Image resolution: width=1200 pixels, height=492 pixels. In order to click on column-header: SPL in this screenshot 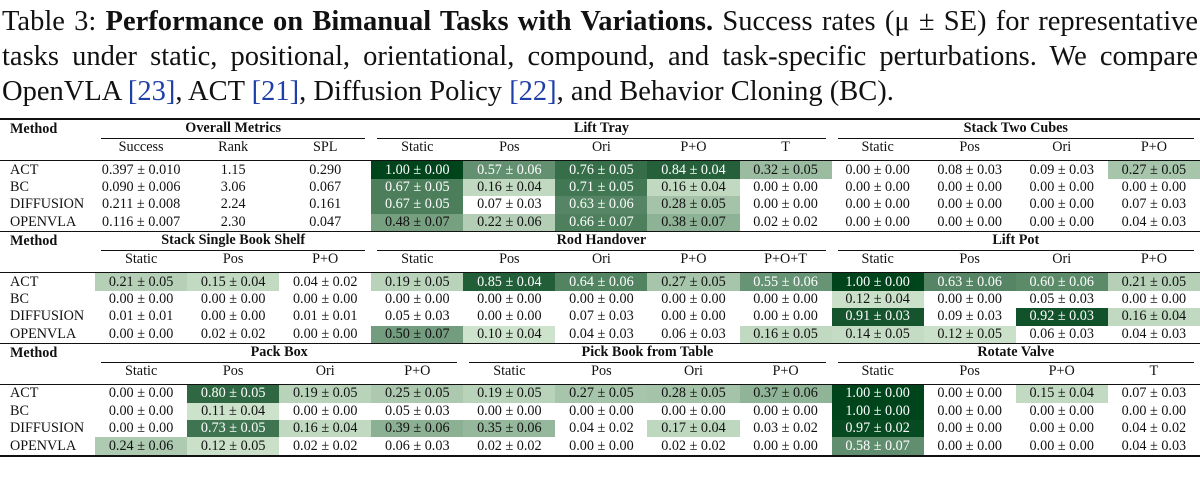, I will do `click(325, 147)`.